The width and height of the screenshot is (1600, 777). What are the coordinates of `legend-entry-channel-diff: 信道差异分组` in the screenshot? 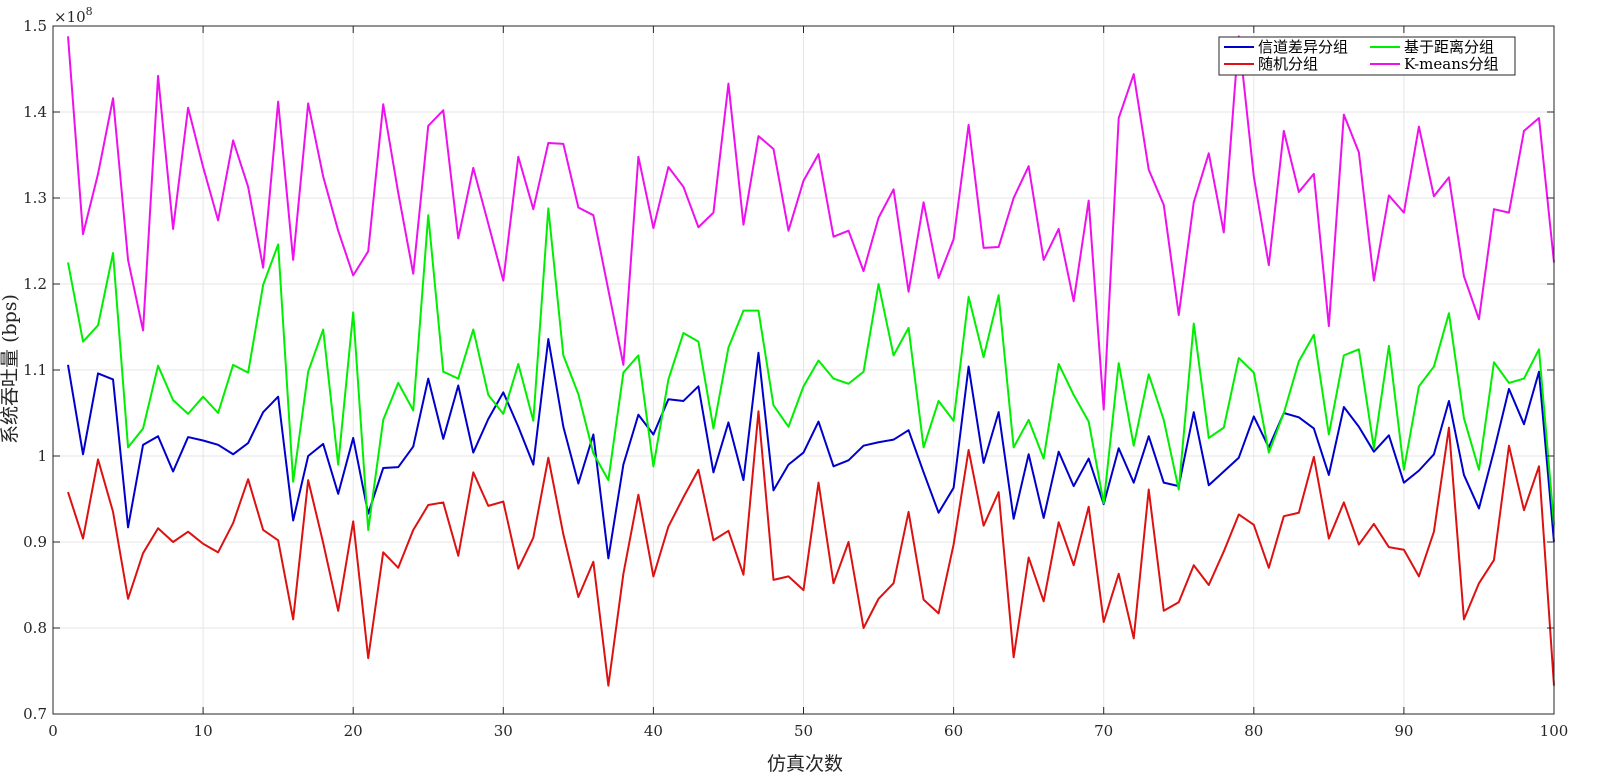 It's located at (1286, 47).